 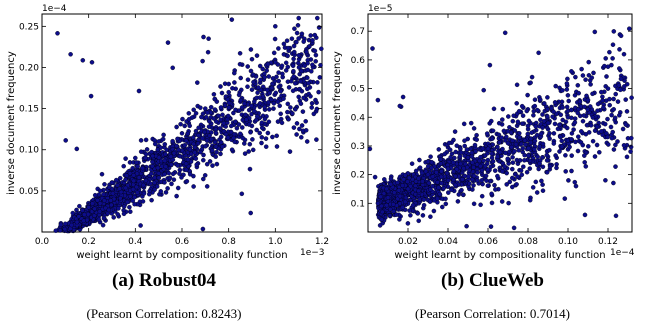 I want to click on x-tick-label: 0.12, so click(x=608, y=242).